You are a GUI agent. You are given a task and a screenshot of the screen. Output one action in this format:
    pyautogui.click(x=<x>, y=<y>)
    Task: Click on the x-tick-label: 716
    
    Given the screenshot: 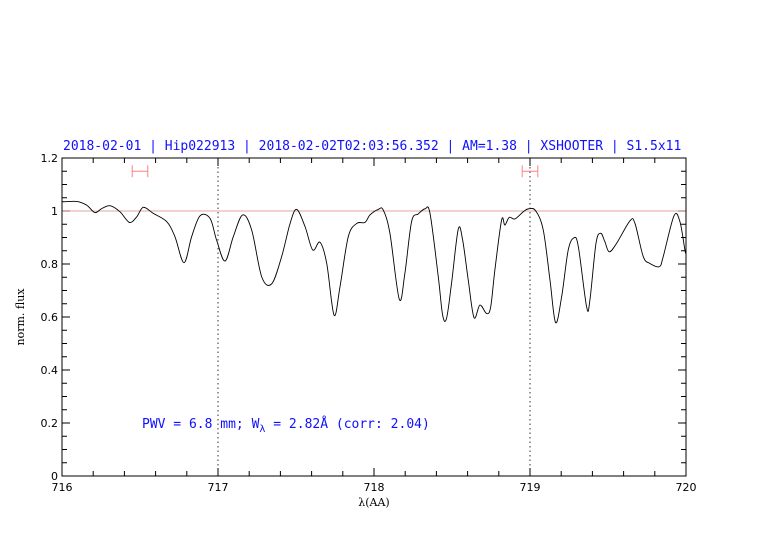 What is the action you would take?
    pyautogui.click(x=62, y=487)
    